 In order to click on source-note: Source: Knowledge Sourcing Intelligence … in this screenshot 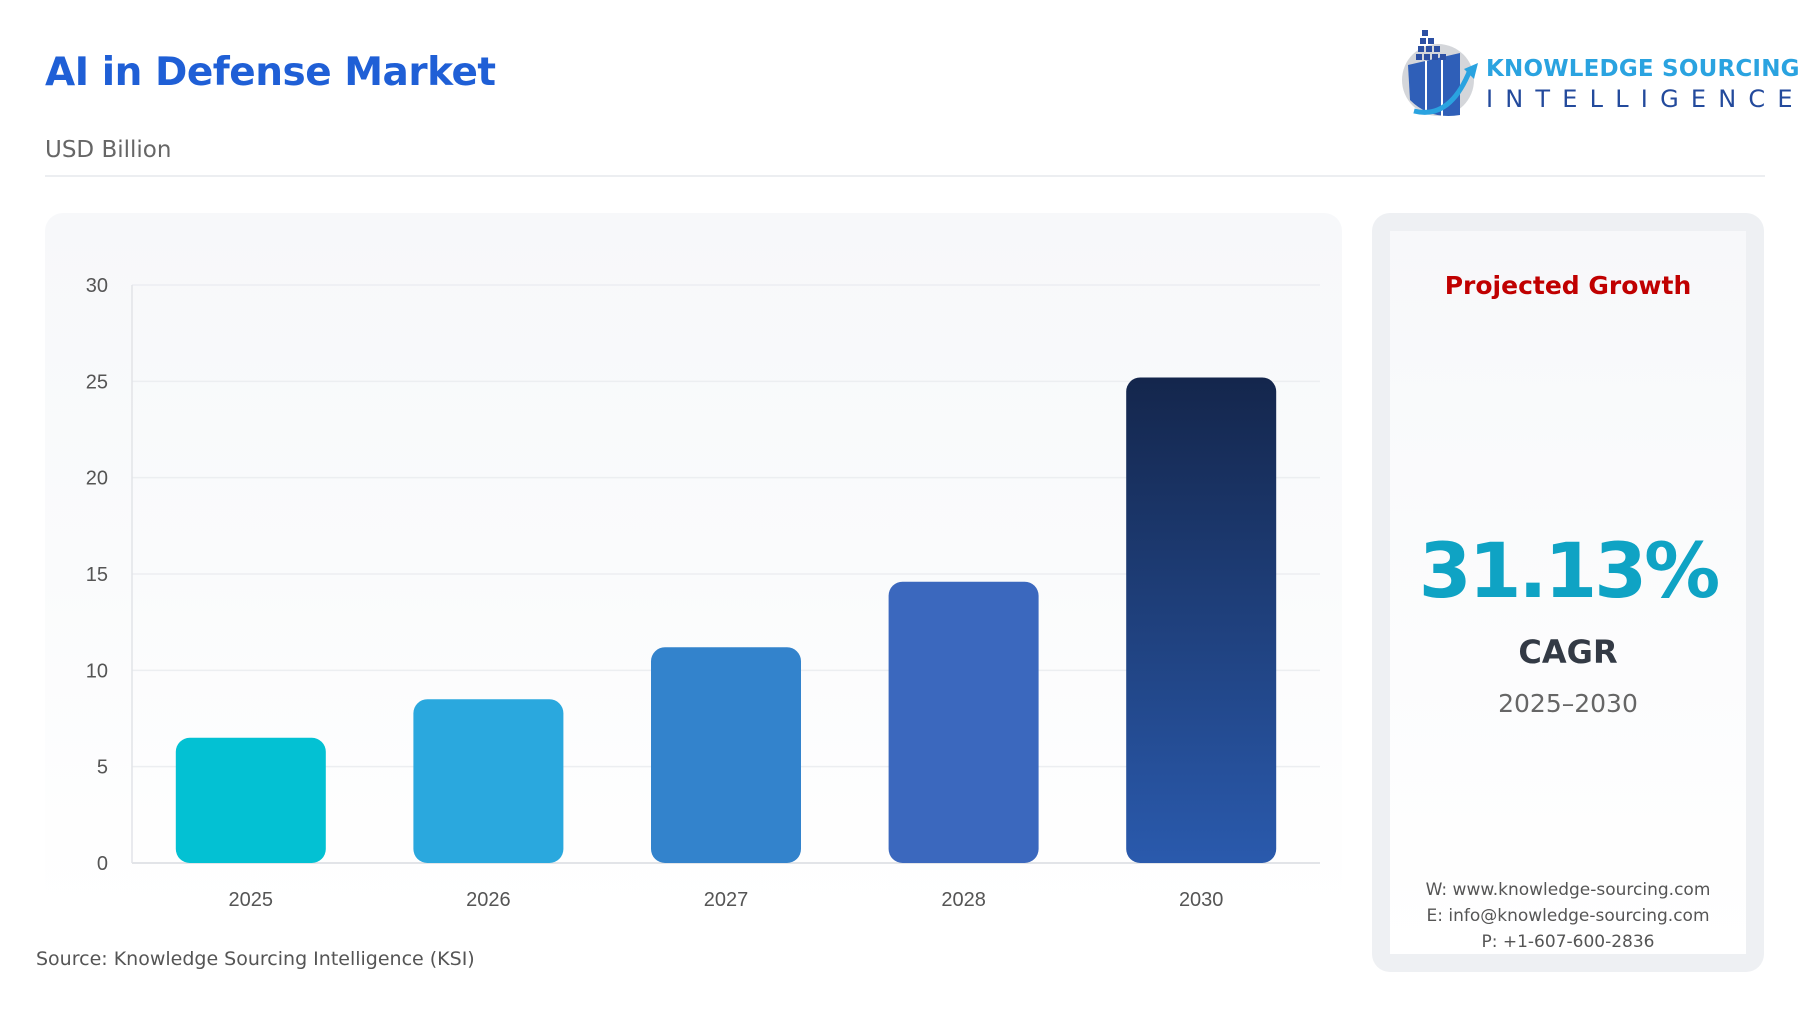, I will do `click(255, 959)`.